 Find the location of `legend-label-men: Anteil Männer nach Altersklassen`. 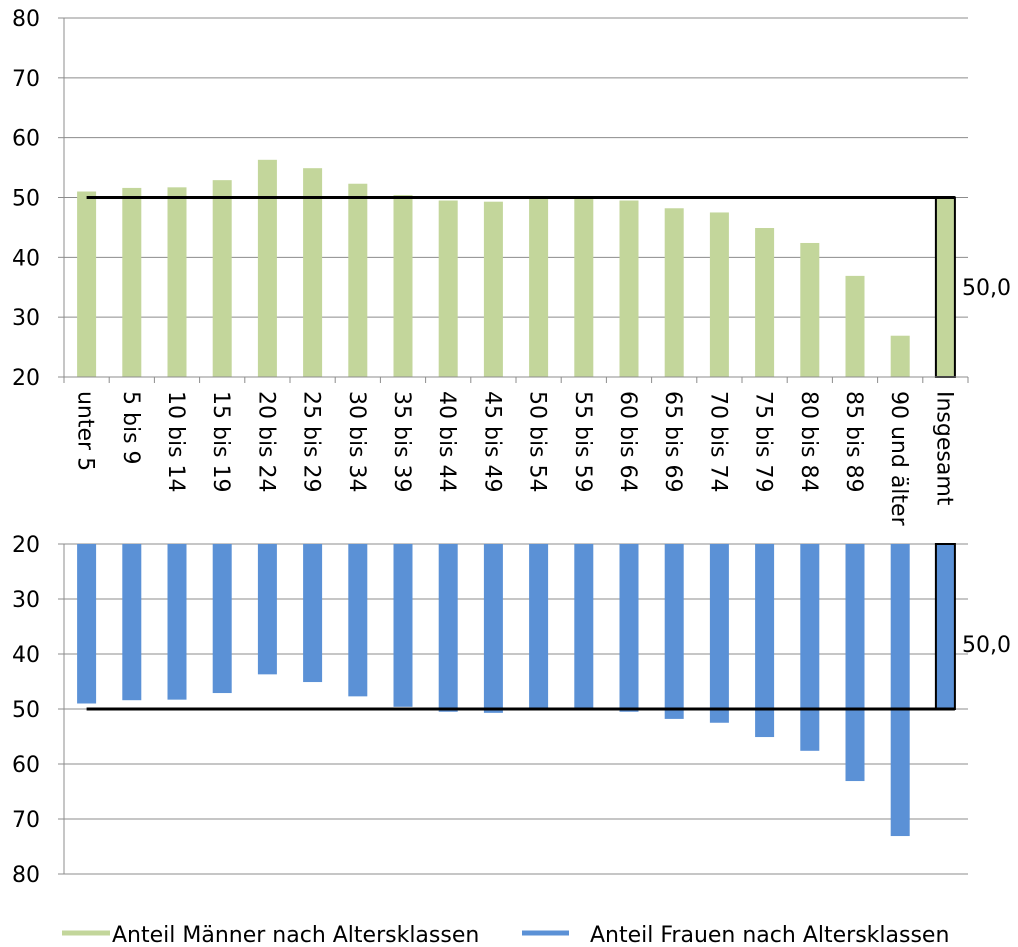

legend-label-men: Anteil Männer nach Altersklassen is located at coordinates (295, 935).